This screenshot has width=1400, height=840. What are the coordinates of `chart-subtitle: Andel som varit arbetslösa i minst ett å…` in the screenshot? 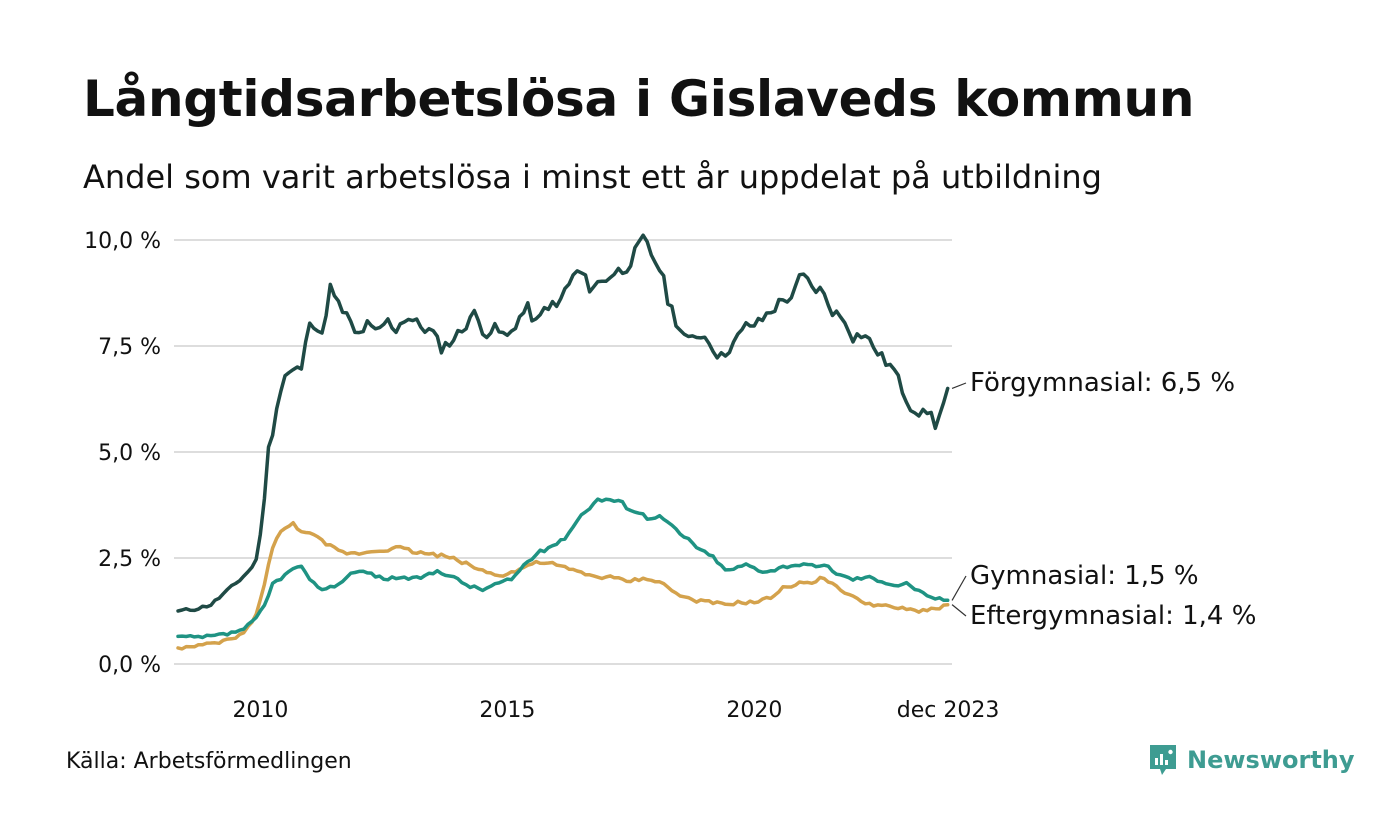 It's located at (592, 177).